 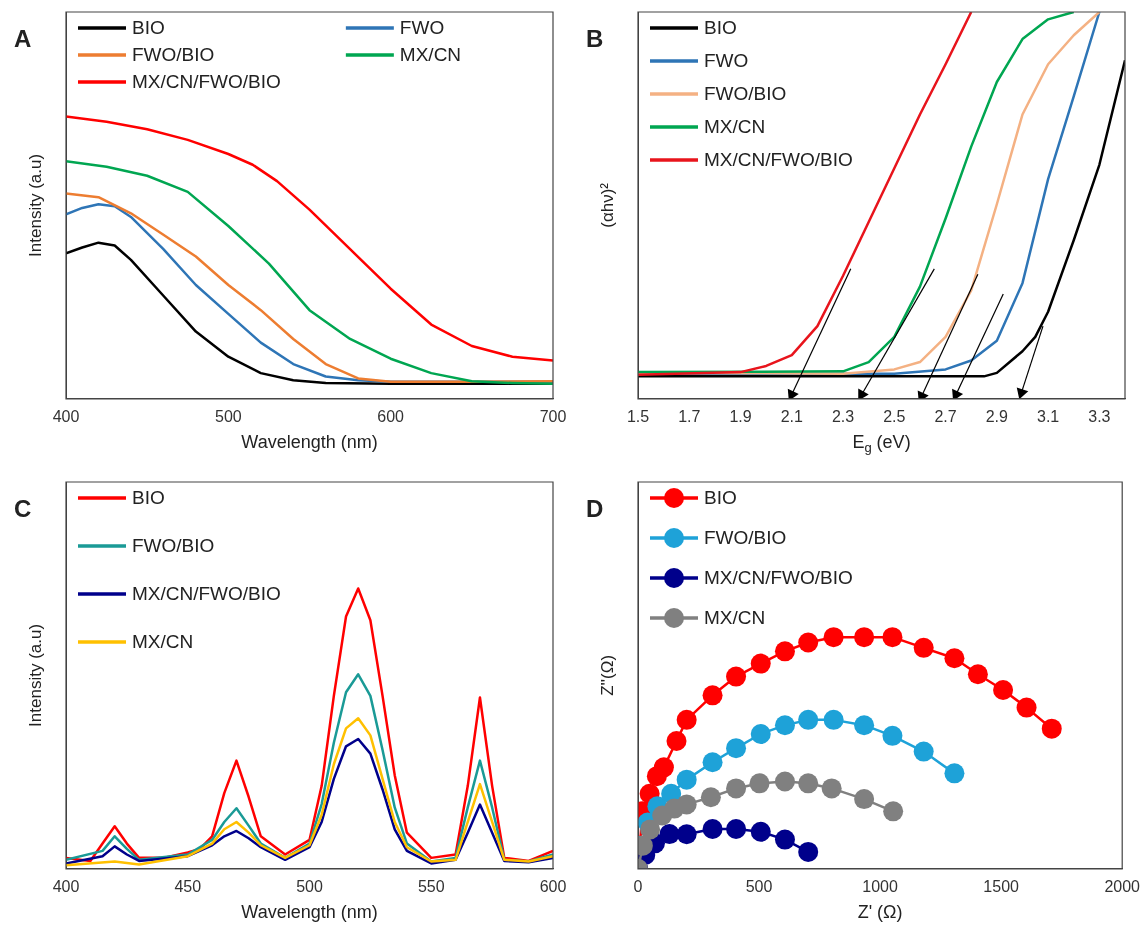 What do you see at coordinates (945, 416) in the screenshot?
I see `x-tick-label: 2.7` at bounding box center [945, 416].